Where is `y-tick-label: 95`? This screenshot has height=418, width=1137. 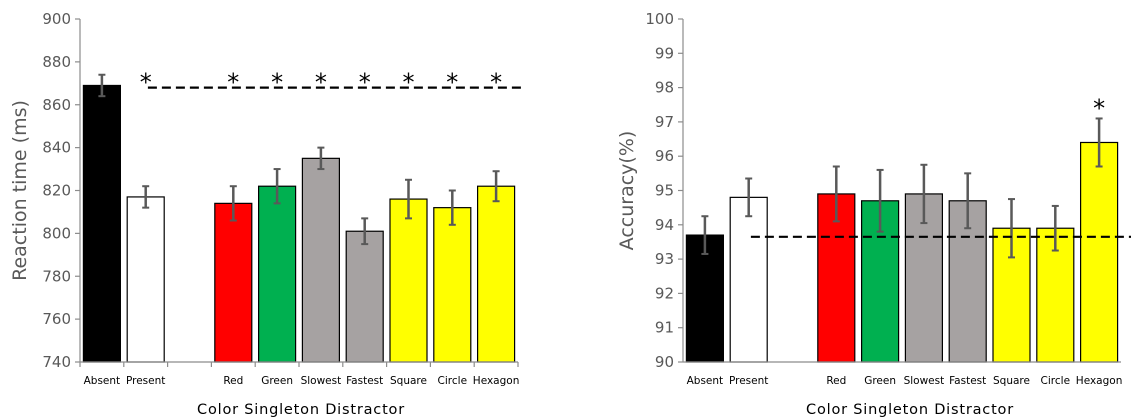 y-tick-label: 95 is located at coordinates (664, 191).